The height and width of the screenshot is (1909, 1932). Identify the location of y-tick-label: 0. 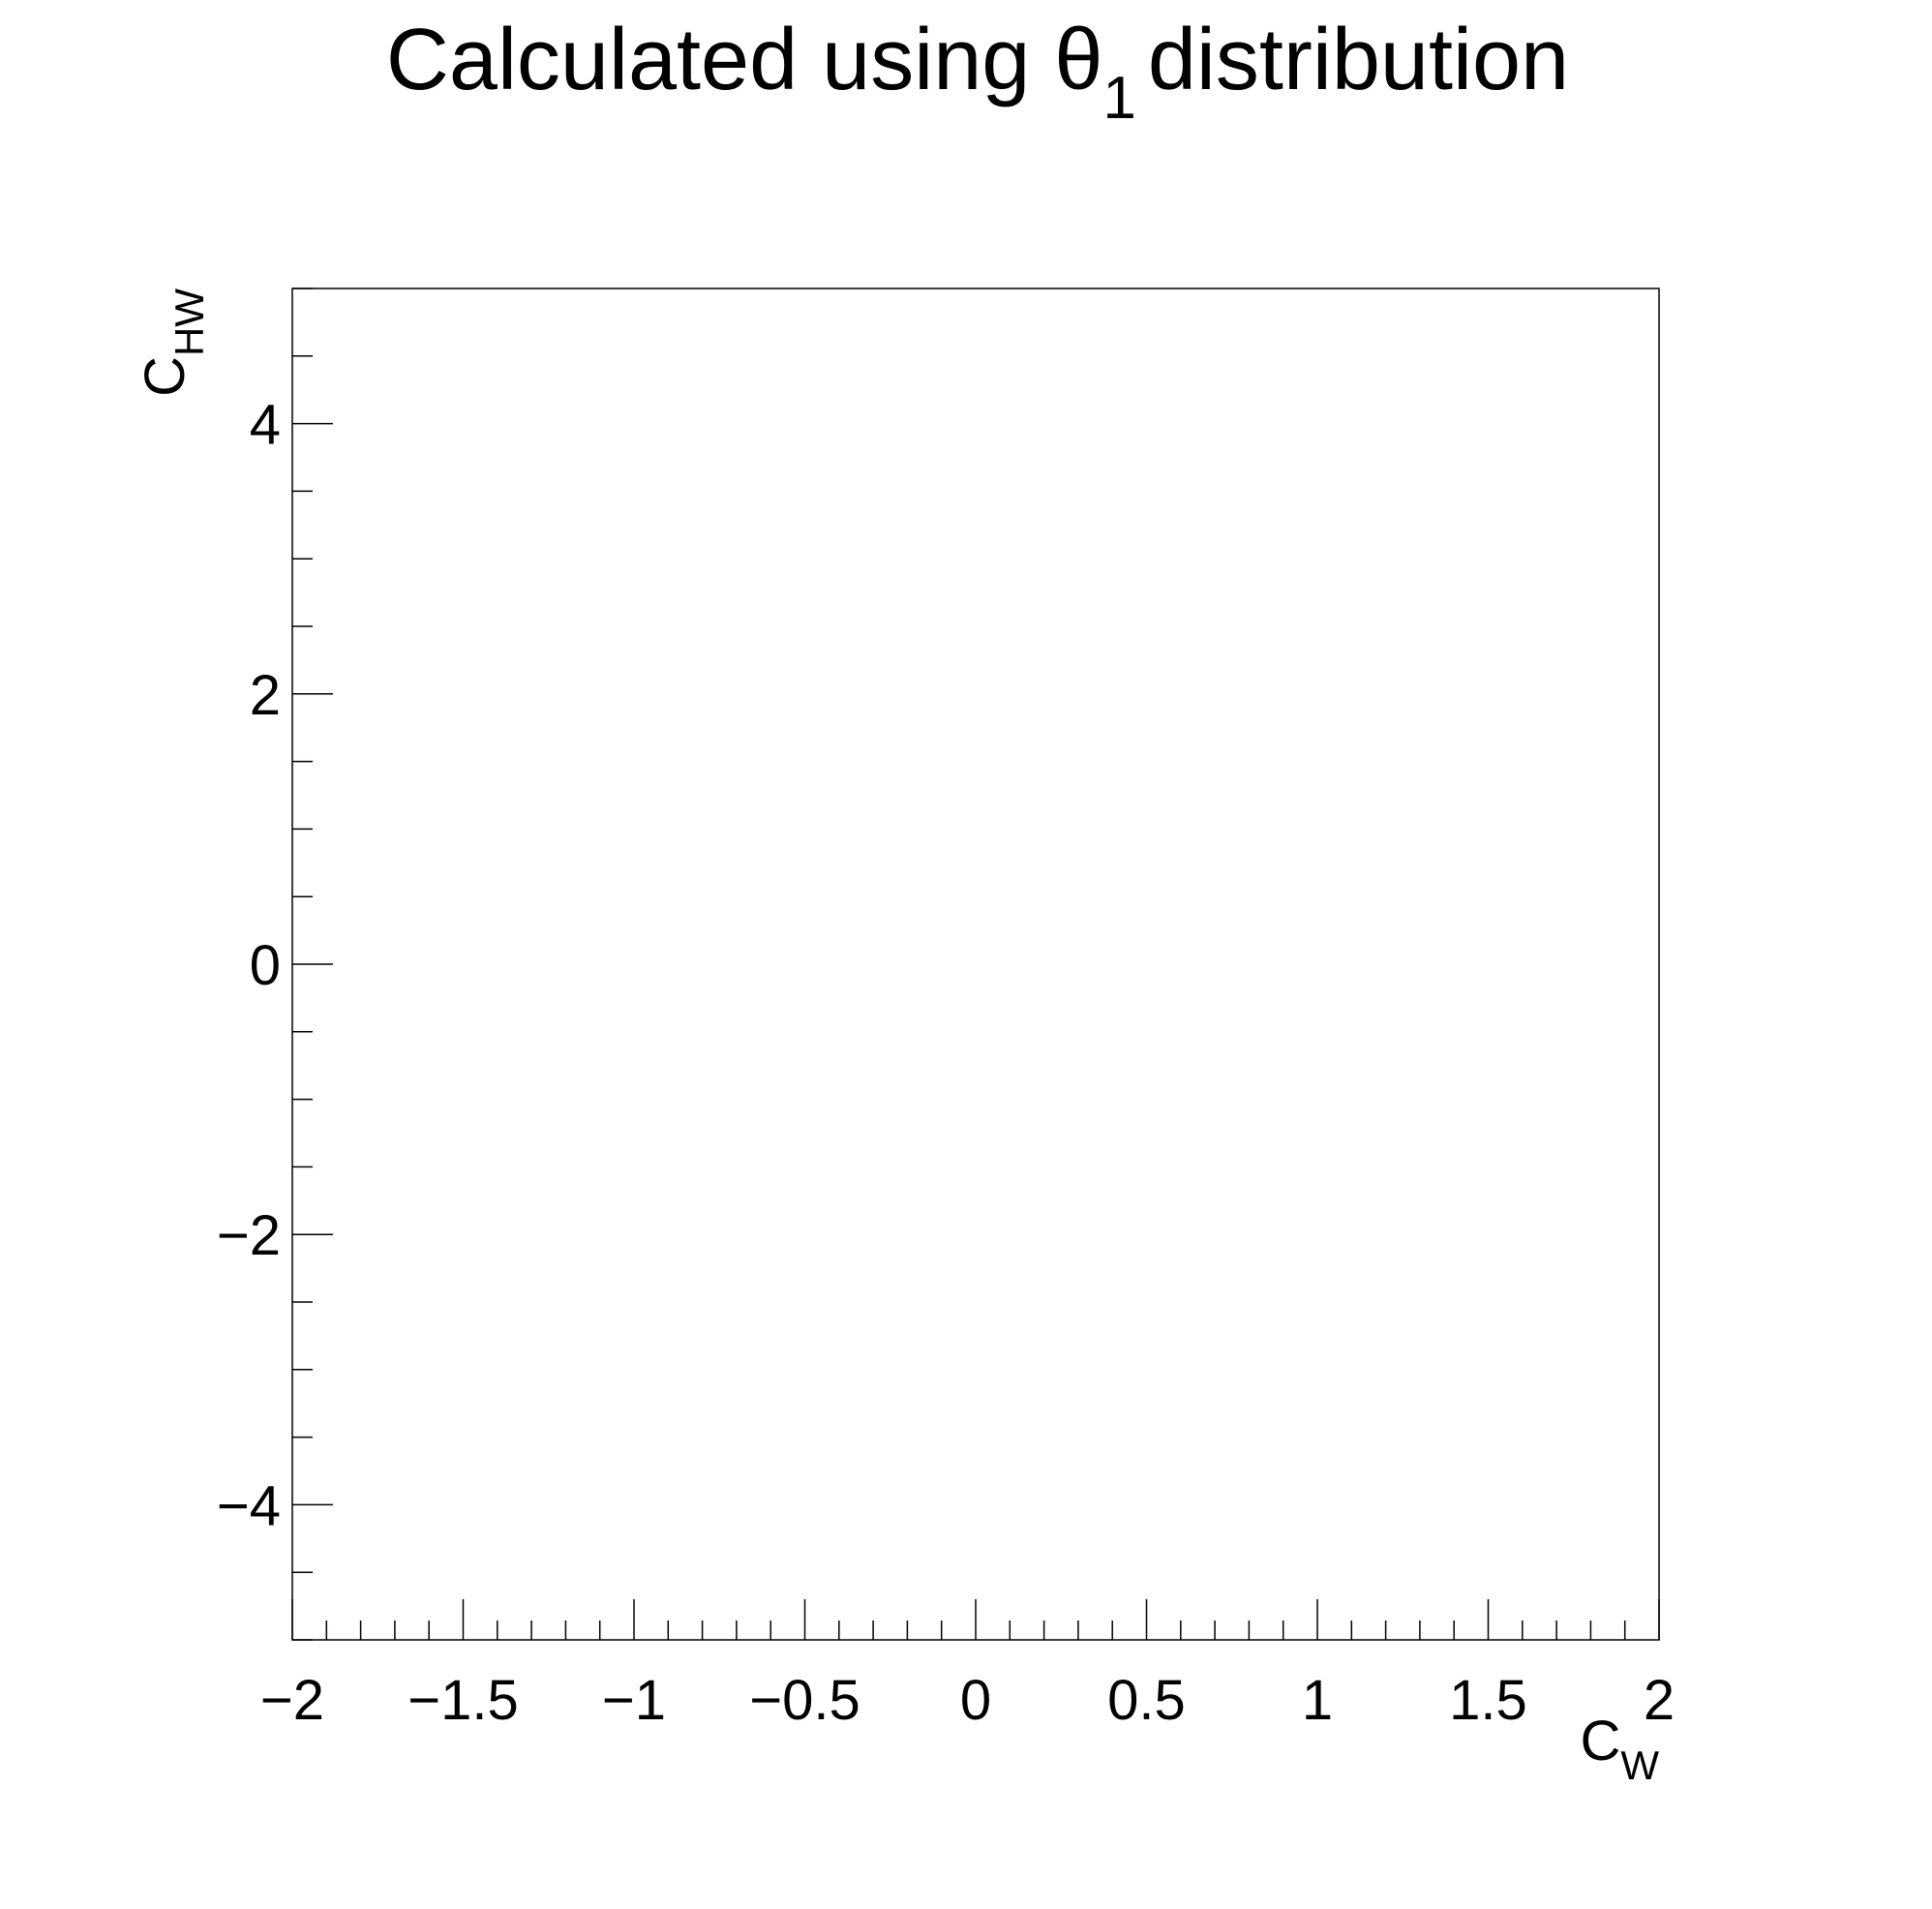
(265, 965).